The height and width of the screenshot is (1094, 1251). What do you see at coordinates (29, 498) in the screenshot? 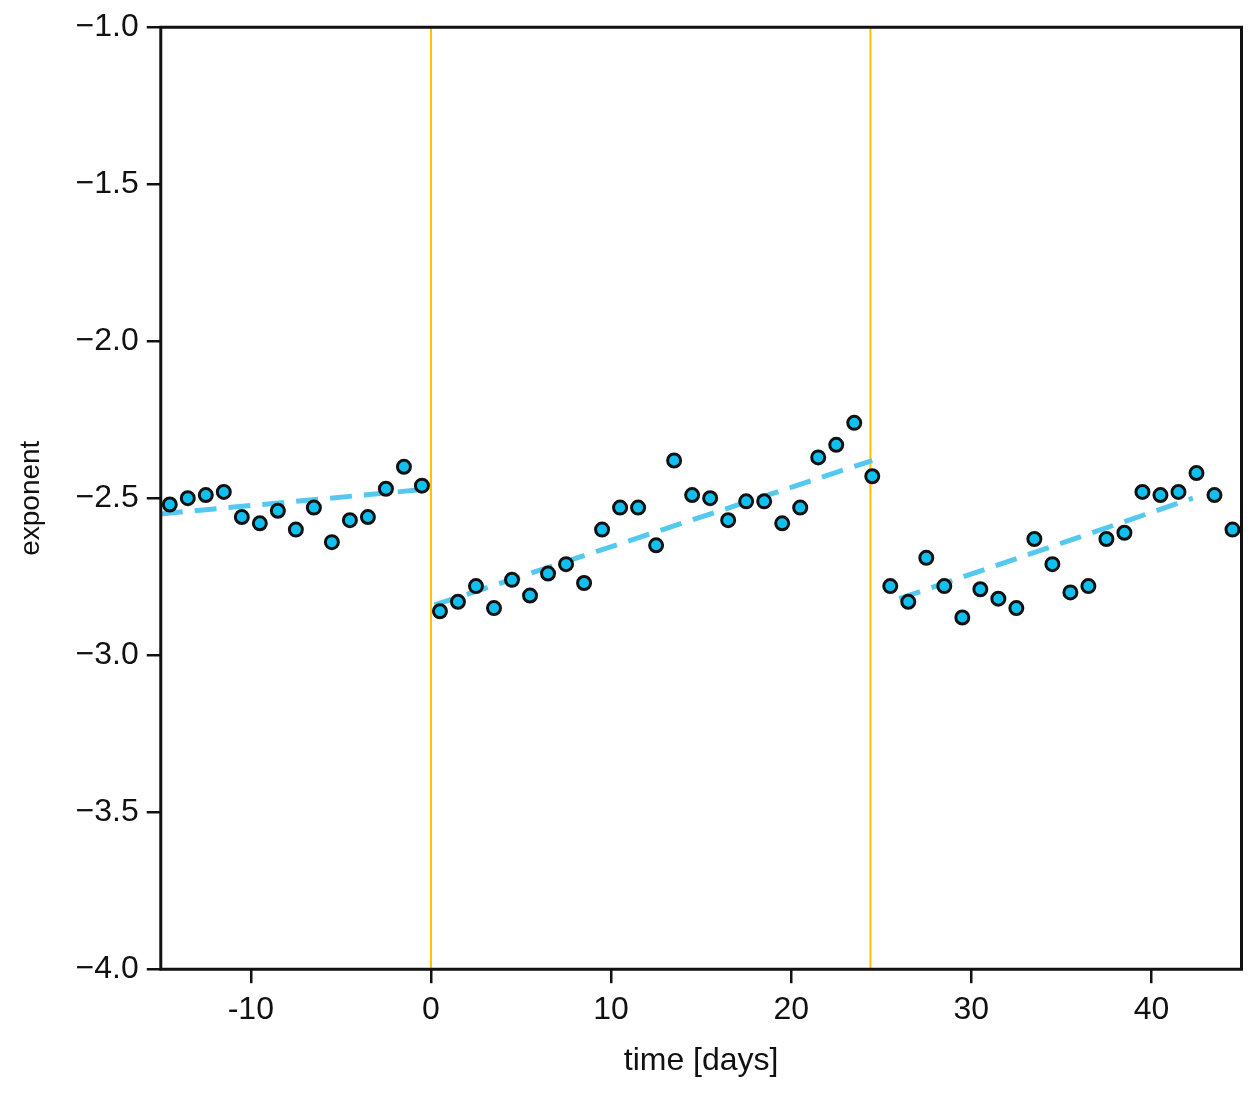
I see `y-axis-title: exponent` at bounding box center [29, 498].